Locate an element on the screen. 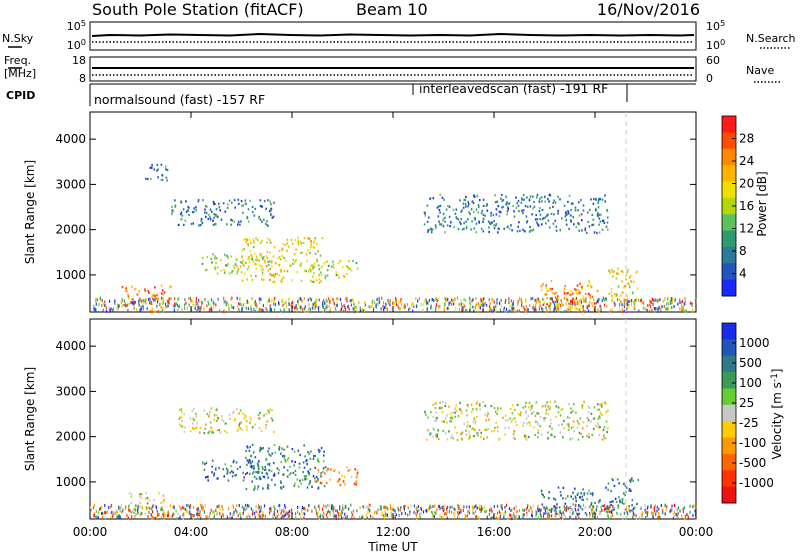 The image size is (800, 554). y-tick-label: 1000 is located at coordinates (70, 482).